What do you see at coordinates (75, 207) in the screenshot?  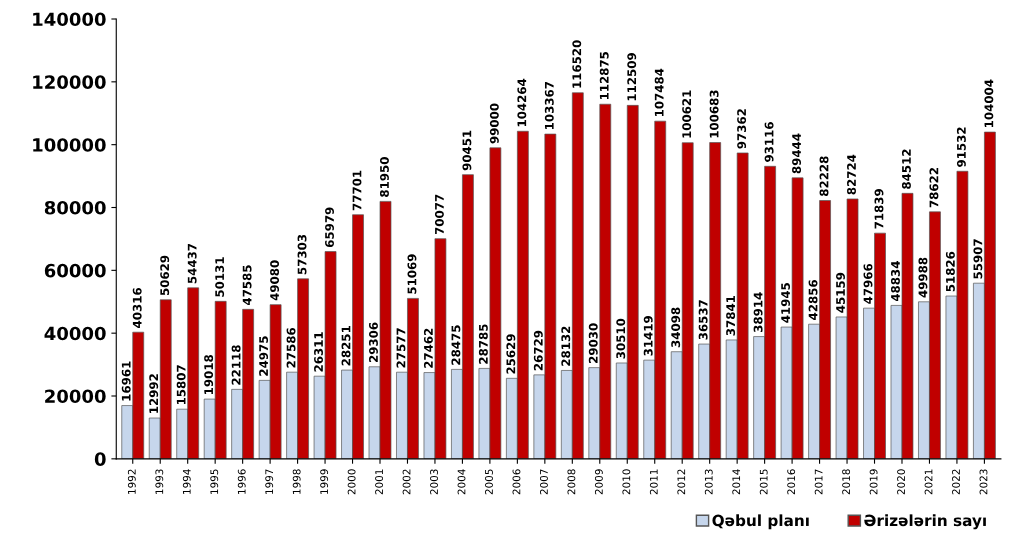 I see `y-tick-label: 80000` at bounding box center [75, 207].